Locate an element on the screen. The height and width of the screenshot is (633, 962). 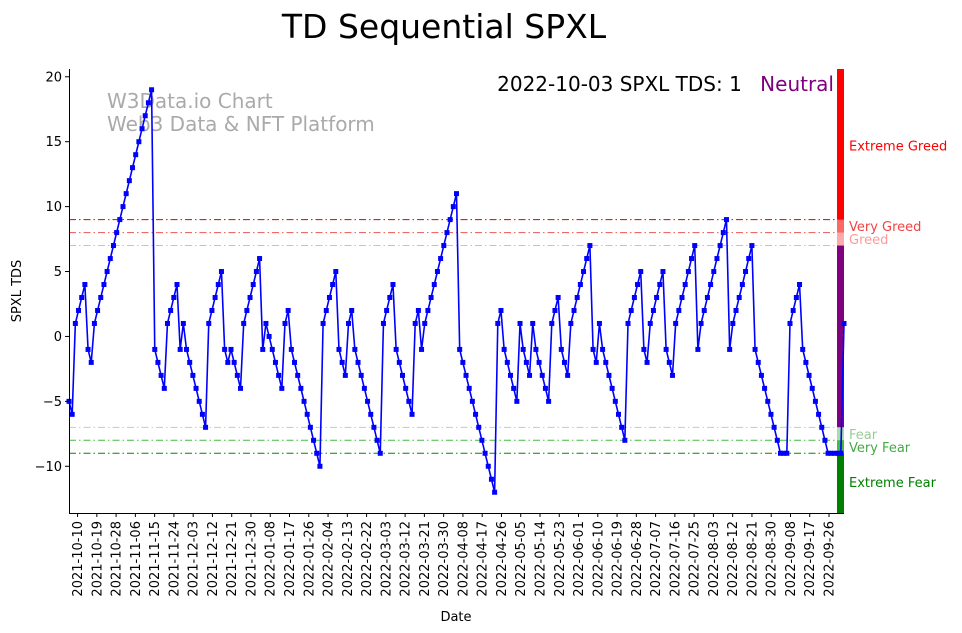
x-tick-label-7: 2021-12-12 is located at coordinates (213, 559).